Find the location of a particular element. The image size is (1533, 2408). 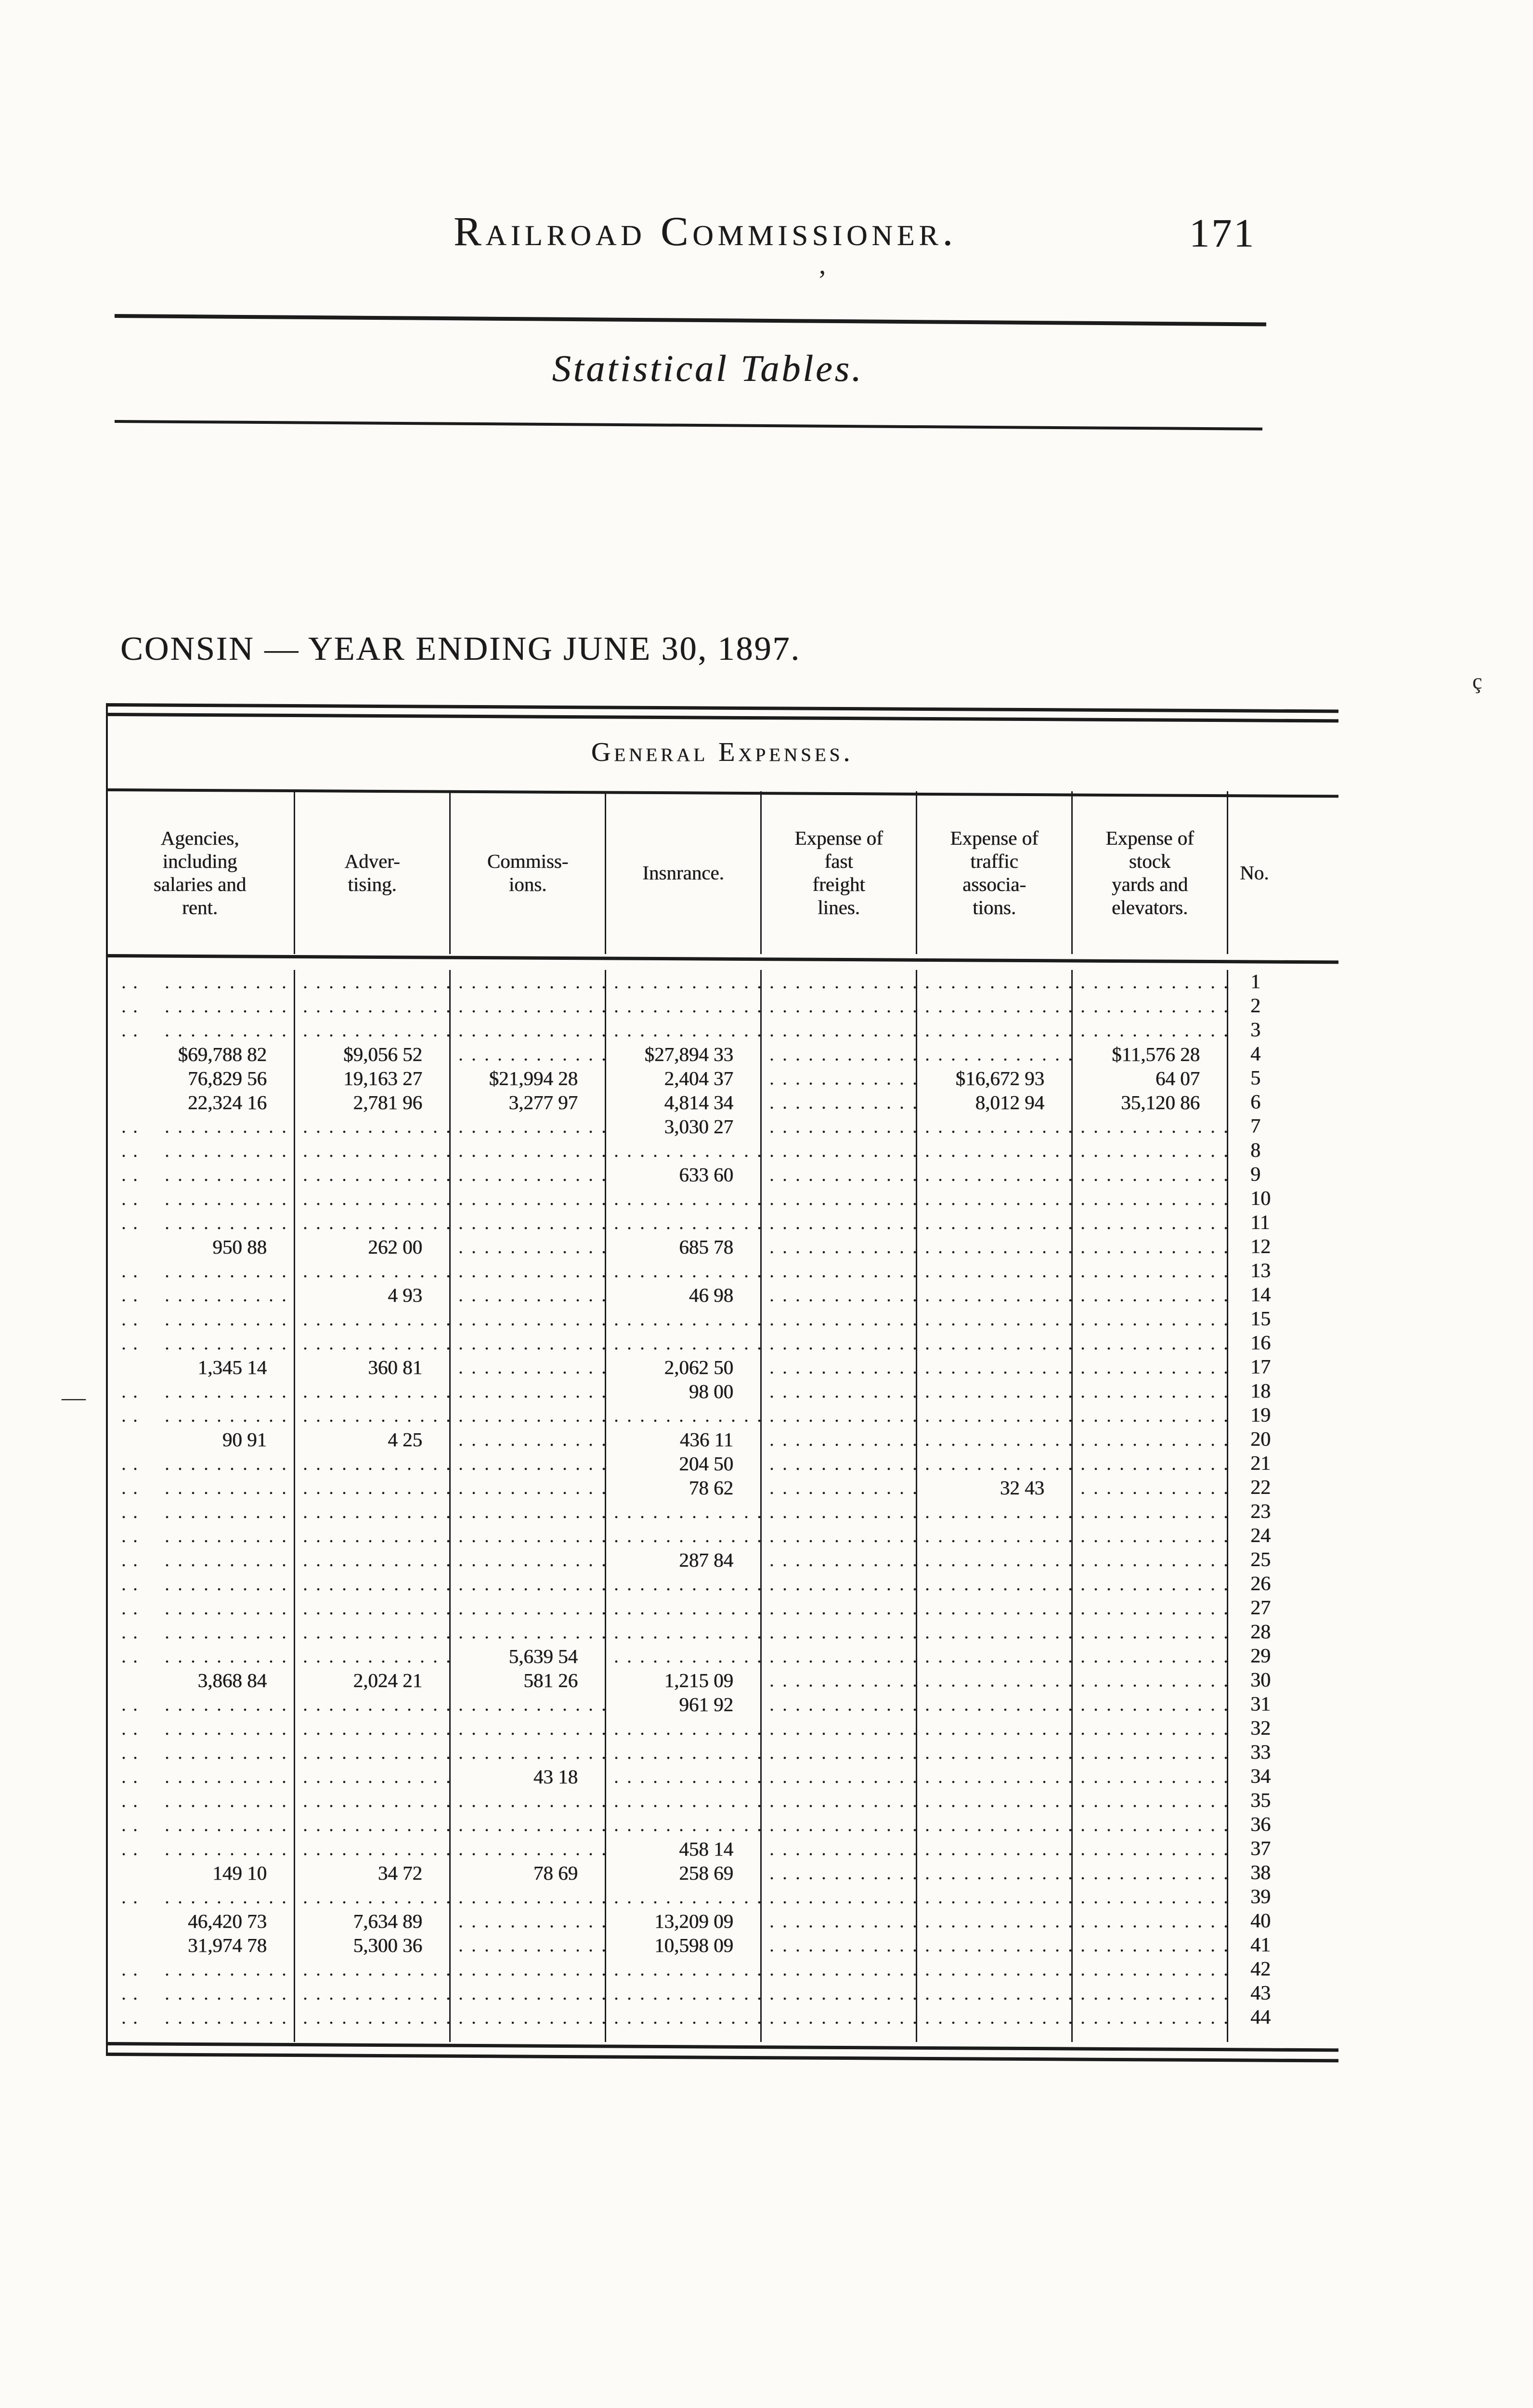

cell-advertising: 262 00 is located at coordinates (373, 1247).